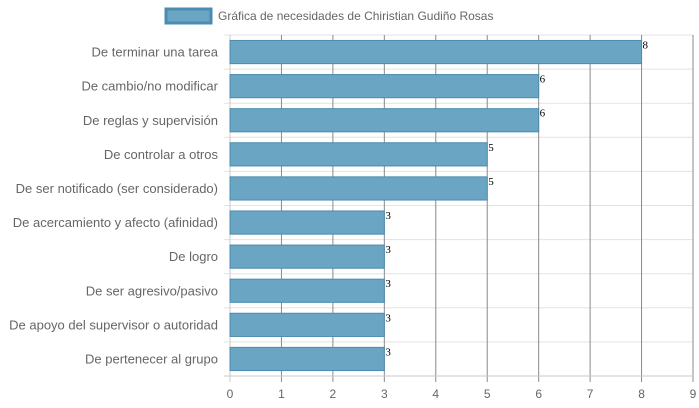 Image resolution: width=699 pixels, height=408 pixels. Describe the element at coordinates (151, 358) in the screenshot. I see `category-label: De pertenecer al grupo` at that location.